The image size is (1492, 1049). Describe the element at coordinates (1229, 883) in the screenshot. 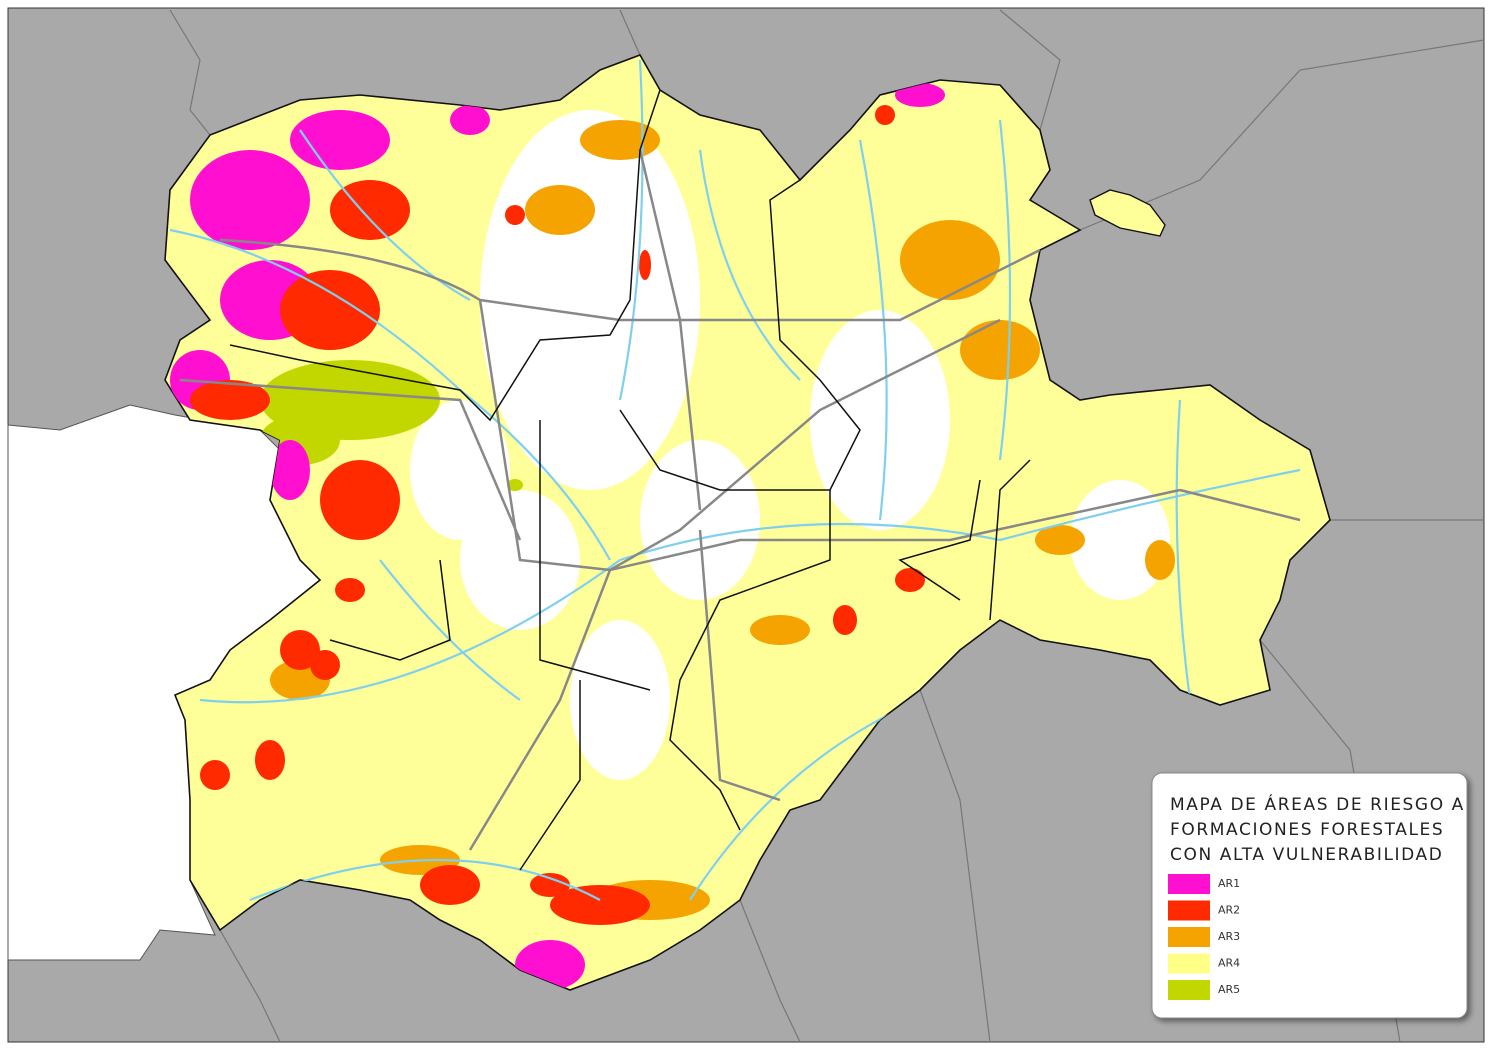

I see `legend-label: AR1` at that location.